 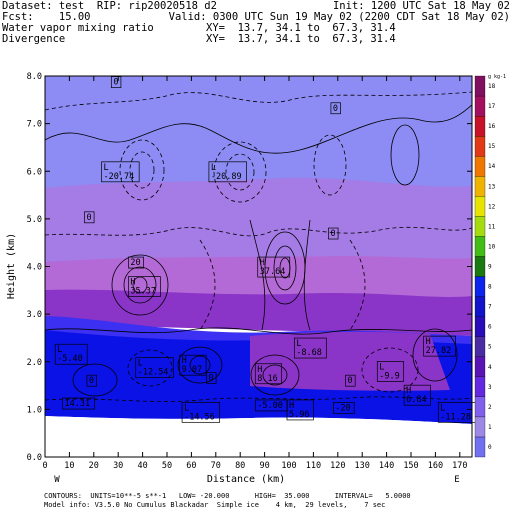 I want to click on x-tick-label: 130, so click(x=362, y=466).